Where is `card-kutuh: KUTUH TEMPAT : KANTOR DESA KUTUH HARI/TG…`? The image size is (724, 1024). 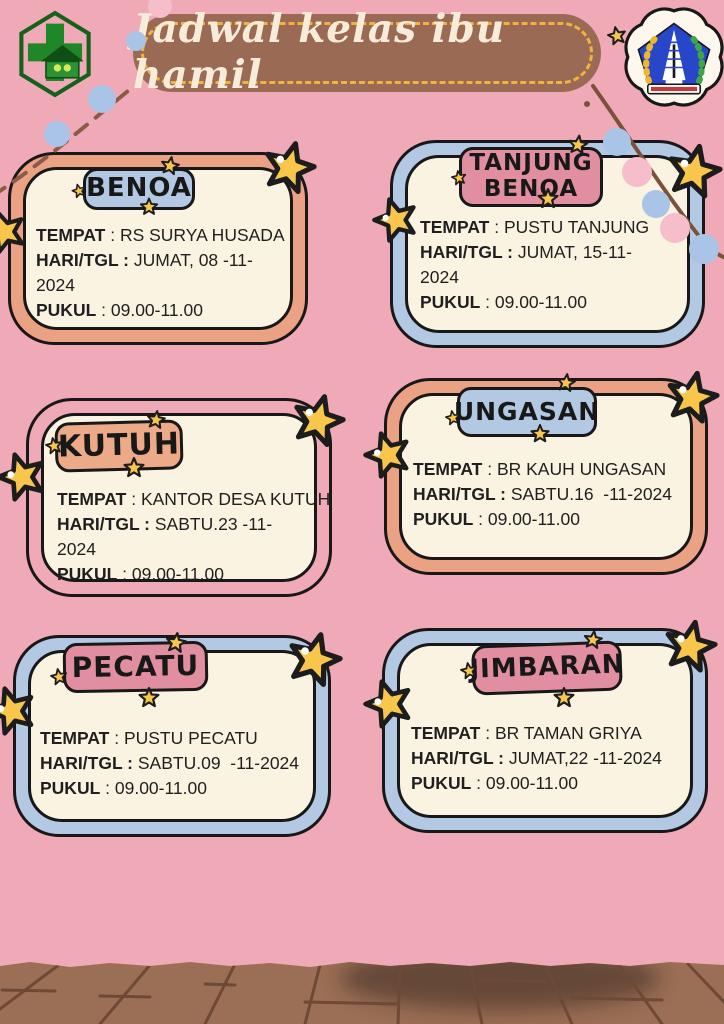 card-kutuh: KUTUH TEMPAT : KANTOR DESA KUTUH HARI/TG… is located at coordinates (179, 497).